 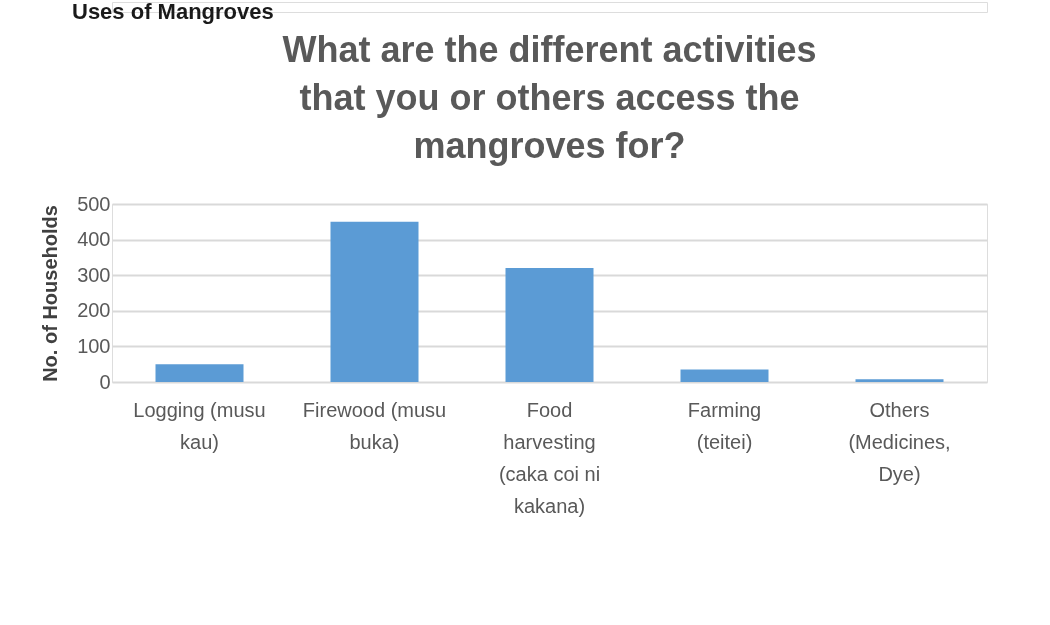 What do you see at coordinates (899, 441) in the screenshot?
I see `x-tick-label: Others (Medicines, Dye)` at bounding box center [899, 441].